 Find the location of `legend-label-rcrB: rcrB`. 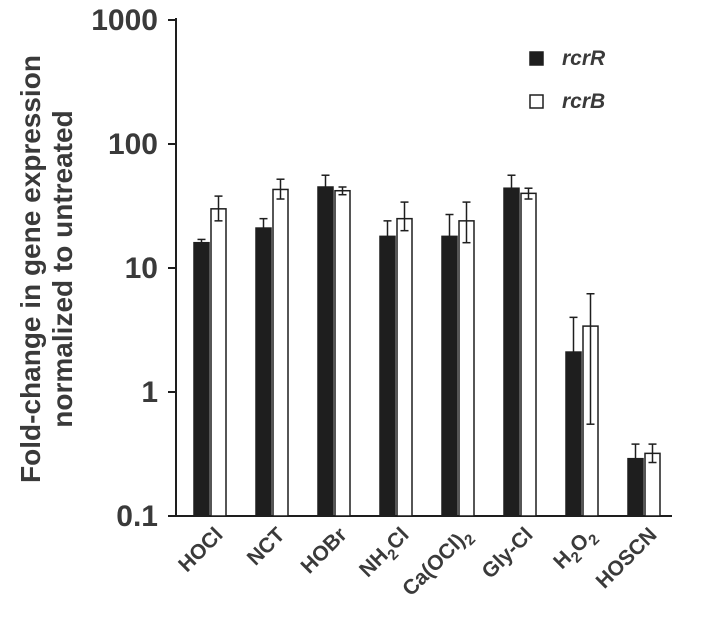

legend-label-rcrB: rcrB is located at coordinates (583, 101).